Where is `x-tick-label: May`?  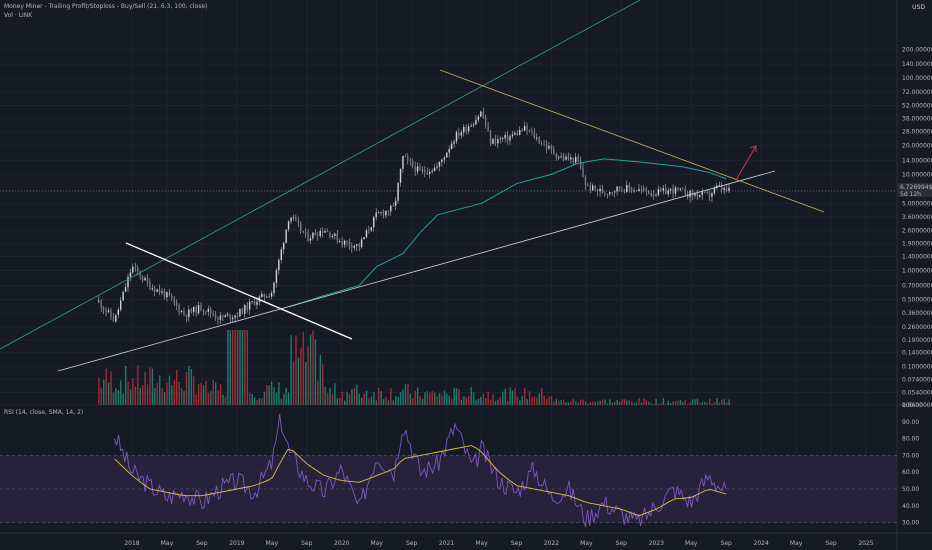 x-tick-label: May is located at coordinates (272, 543).